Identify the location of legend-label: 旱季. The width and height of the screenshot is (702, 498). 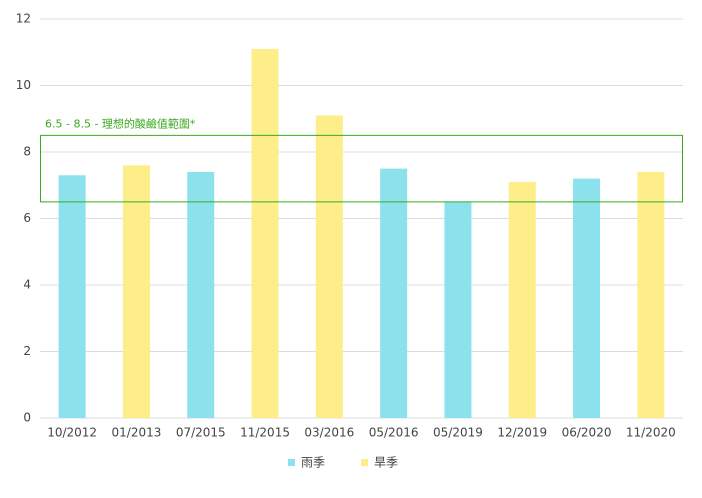
(386, 463).